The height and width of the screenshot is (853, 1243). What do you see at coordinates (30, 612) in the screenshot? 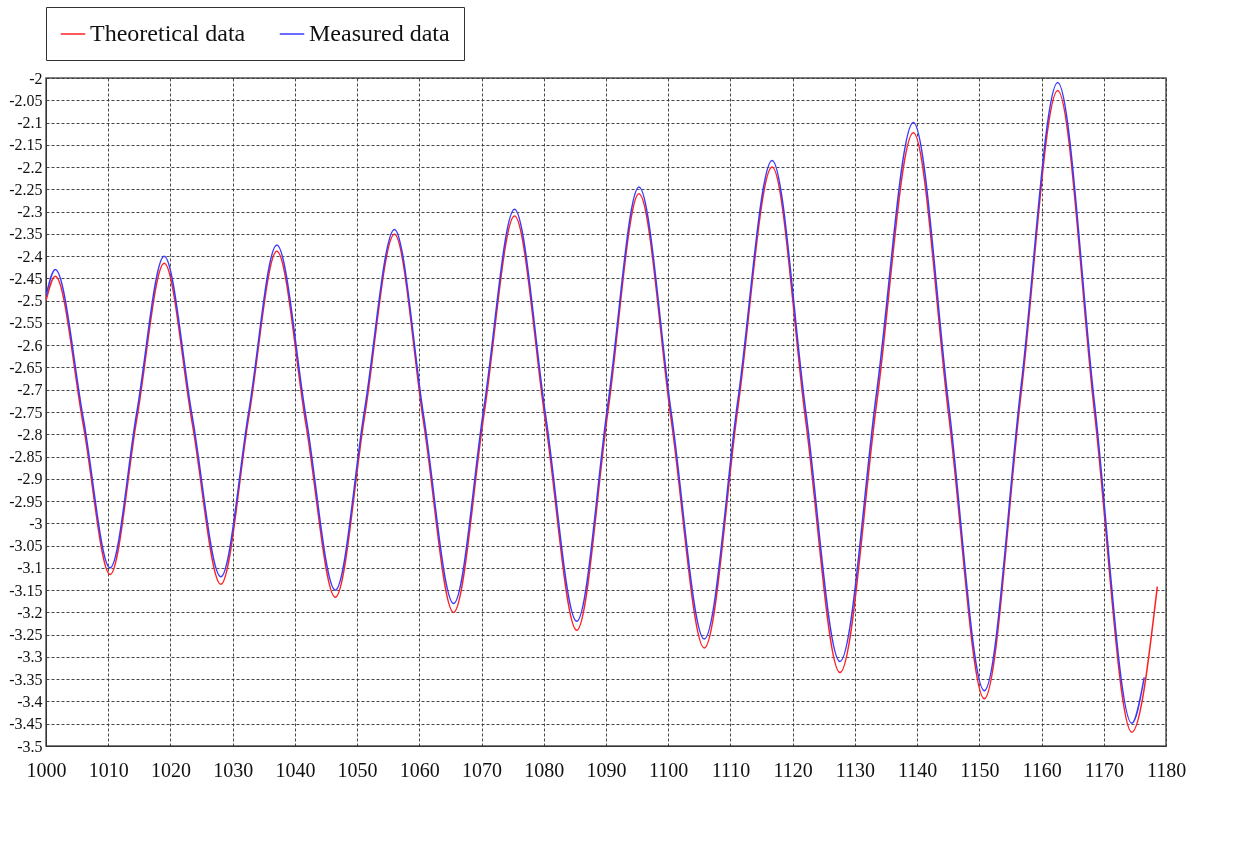
I see `y-tick-label: -3.2` at bounding box center [30, 612].